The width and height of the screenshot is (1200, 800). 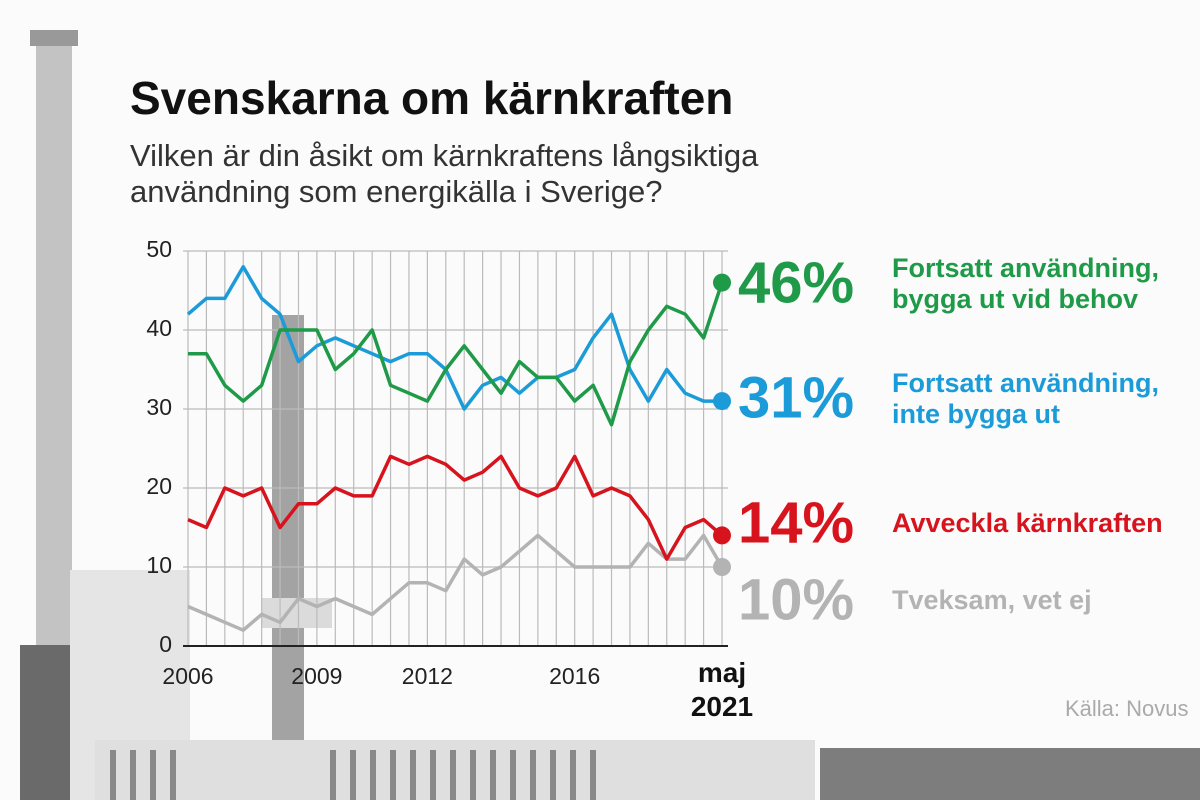 I want to click on value-label: 10%, so click(x=796, y=599).